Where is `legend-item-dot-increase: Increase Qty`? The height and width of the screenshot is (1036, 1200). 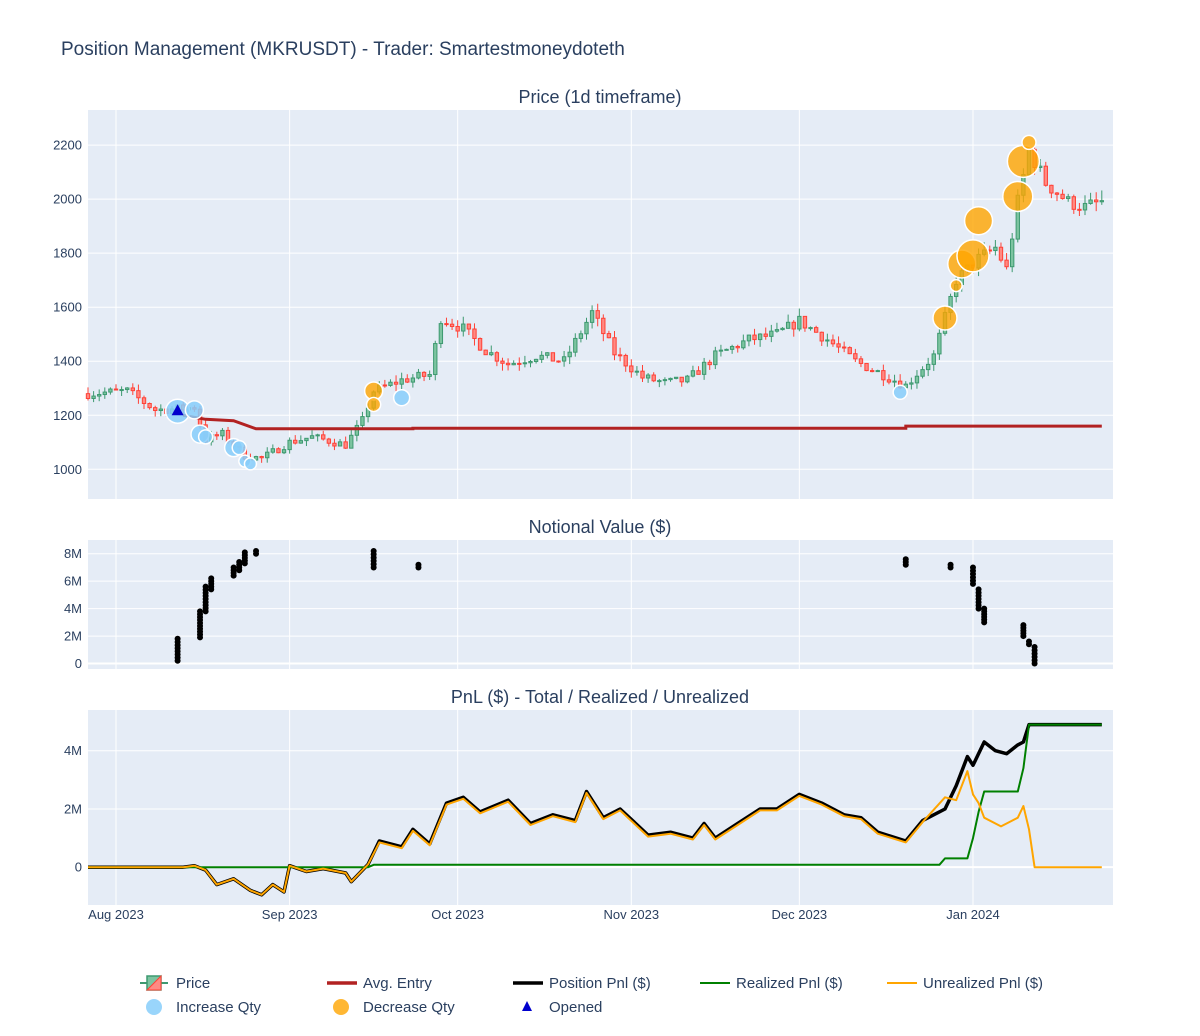 legend-item-dot-increase: Increase Qty is located at coordinates (204, 1007).